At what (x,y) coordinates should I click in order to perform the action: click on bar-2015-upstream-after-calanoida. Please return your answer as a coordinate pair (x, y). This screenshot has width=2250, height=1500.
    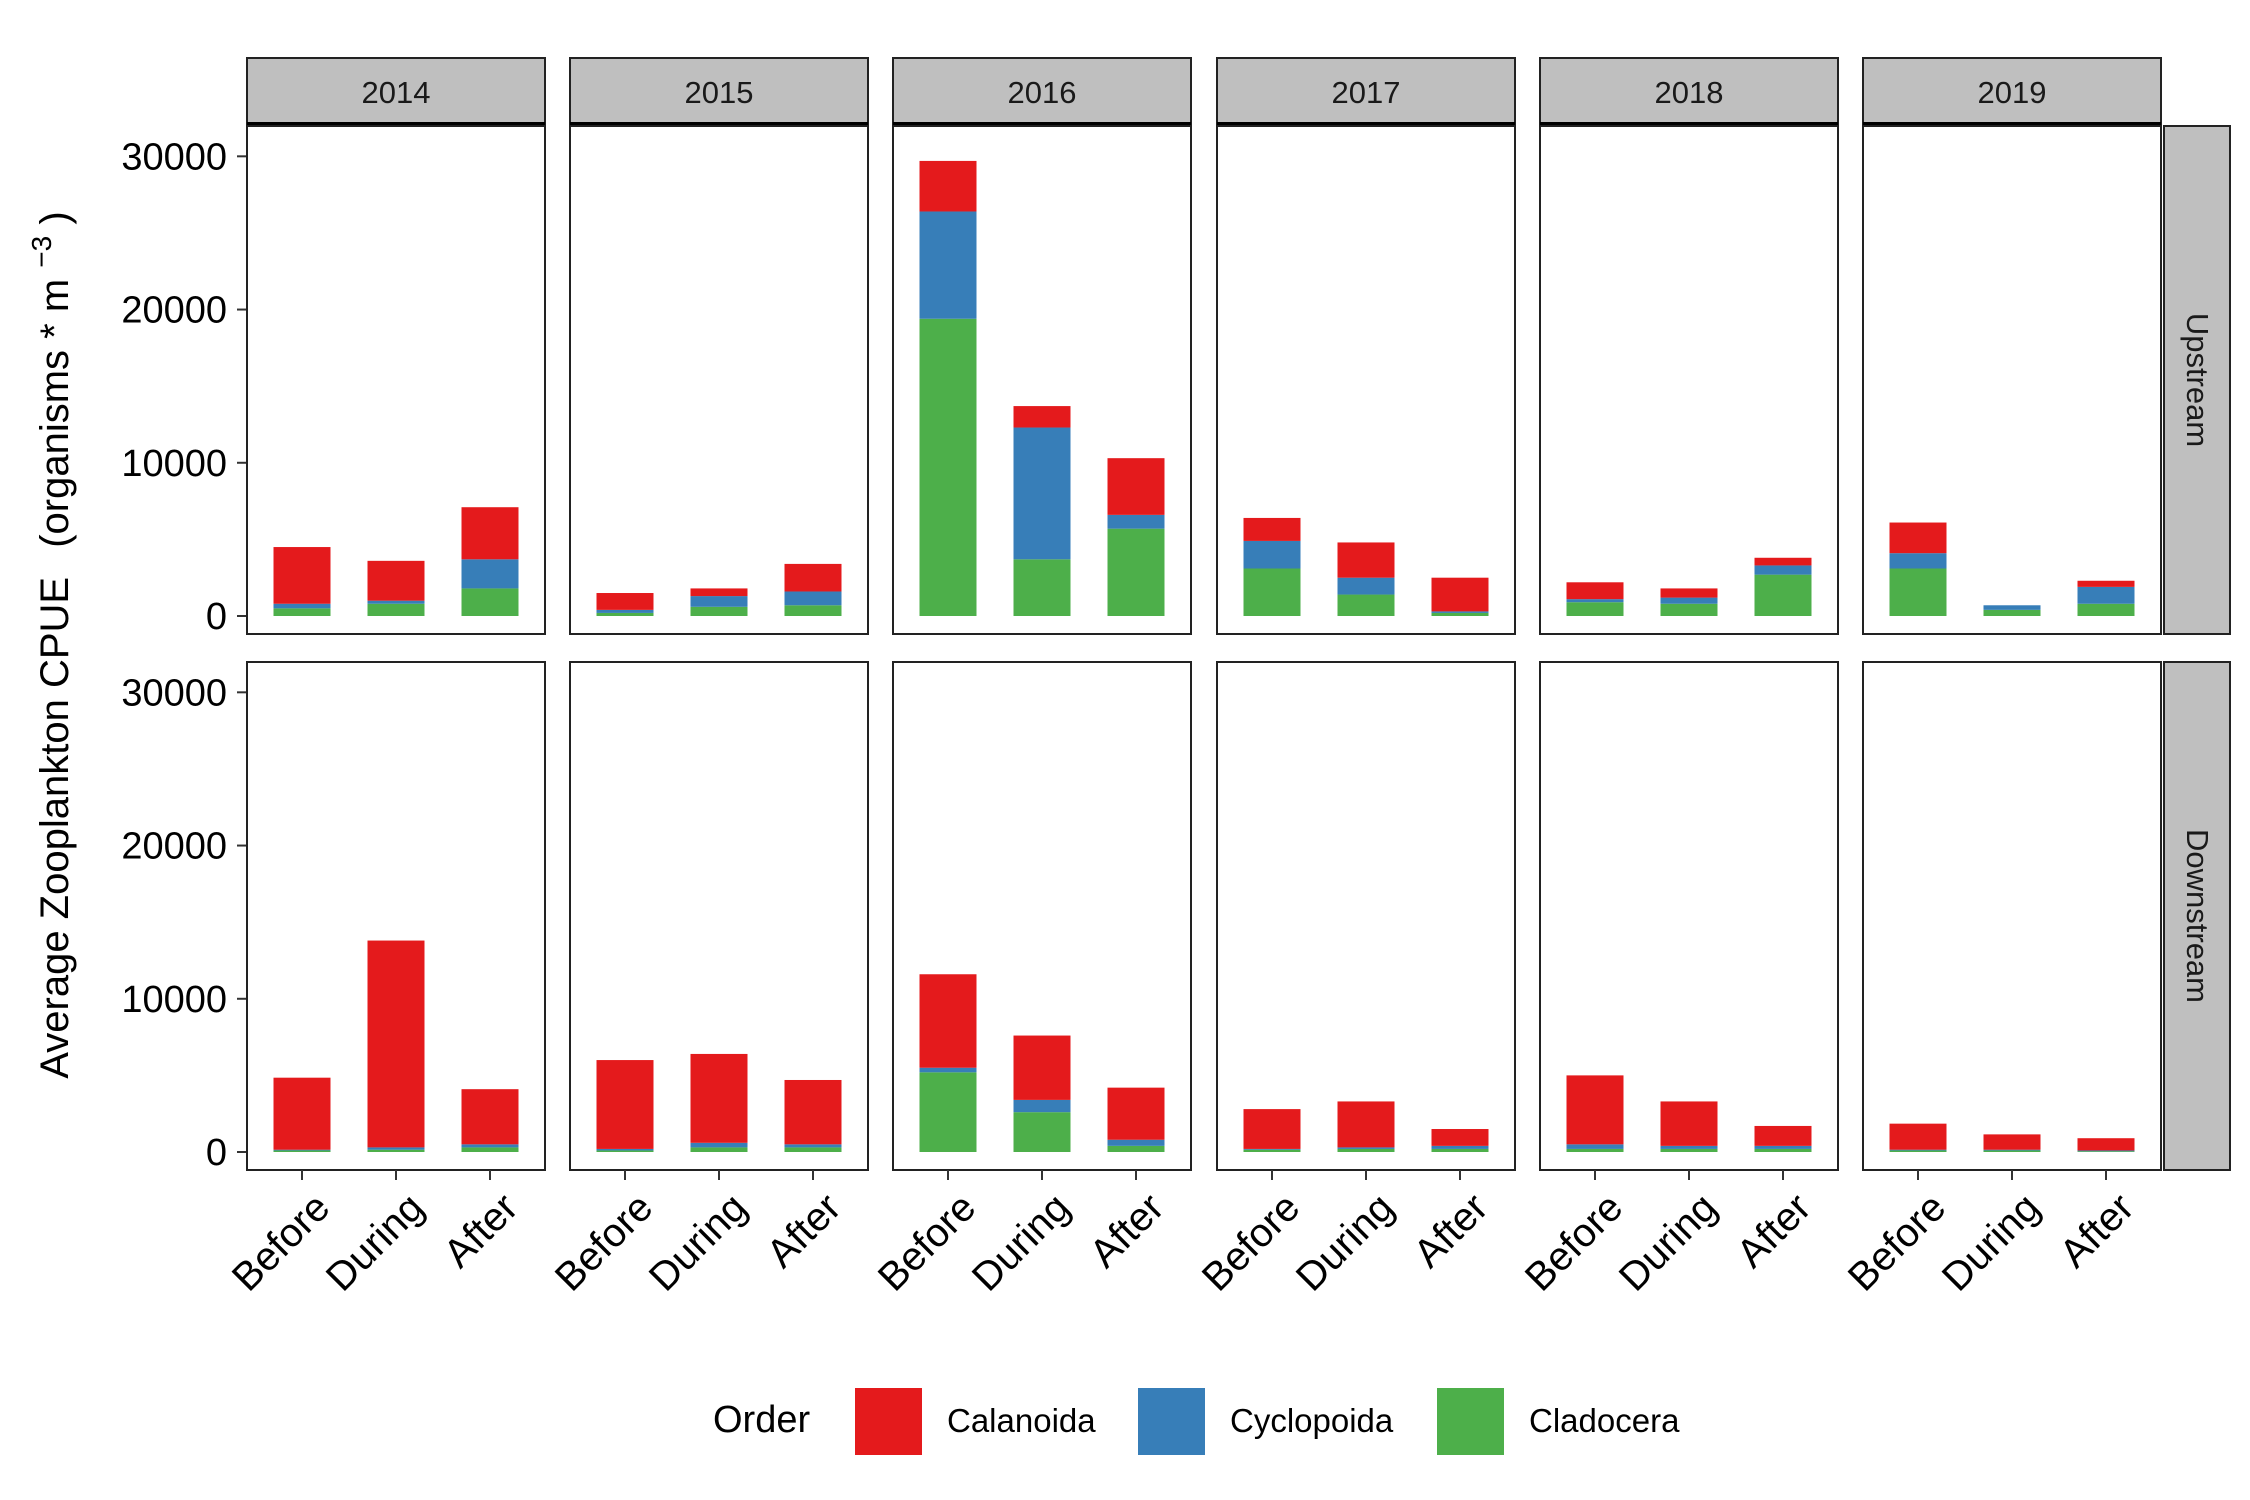
    Looking at the image, I should click on (813, 577).